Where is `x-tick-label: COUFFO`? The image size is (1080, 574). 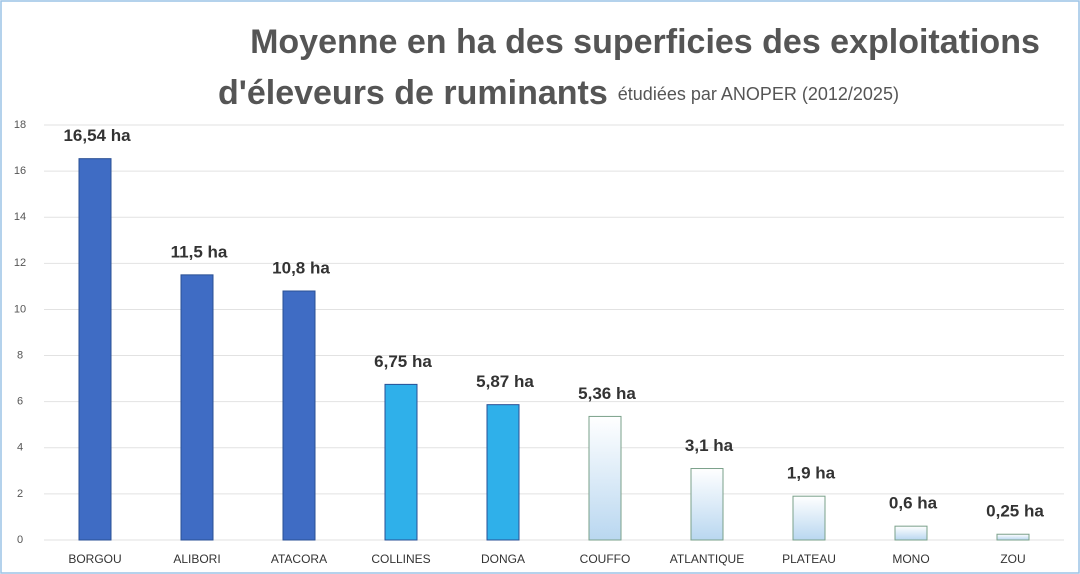
x-tick-label: COUFFO is located at coordinates (605, 559).